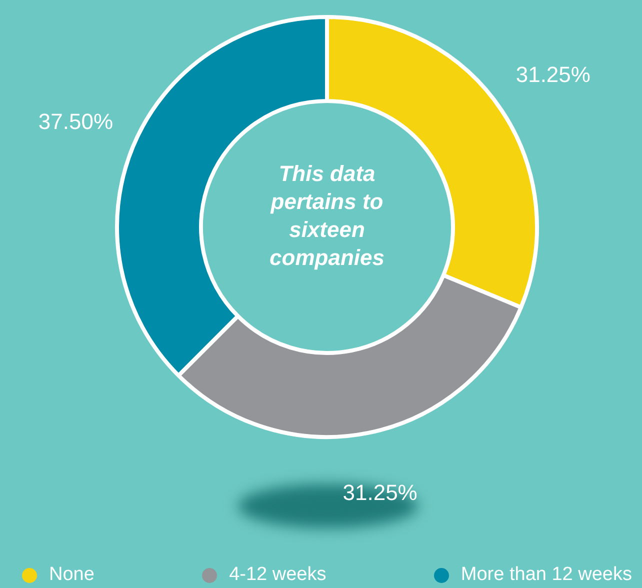  I want to click on legend-label: 4-12 weeks, so click(277, 575).